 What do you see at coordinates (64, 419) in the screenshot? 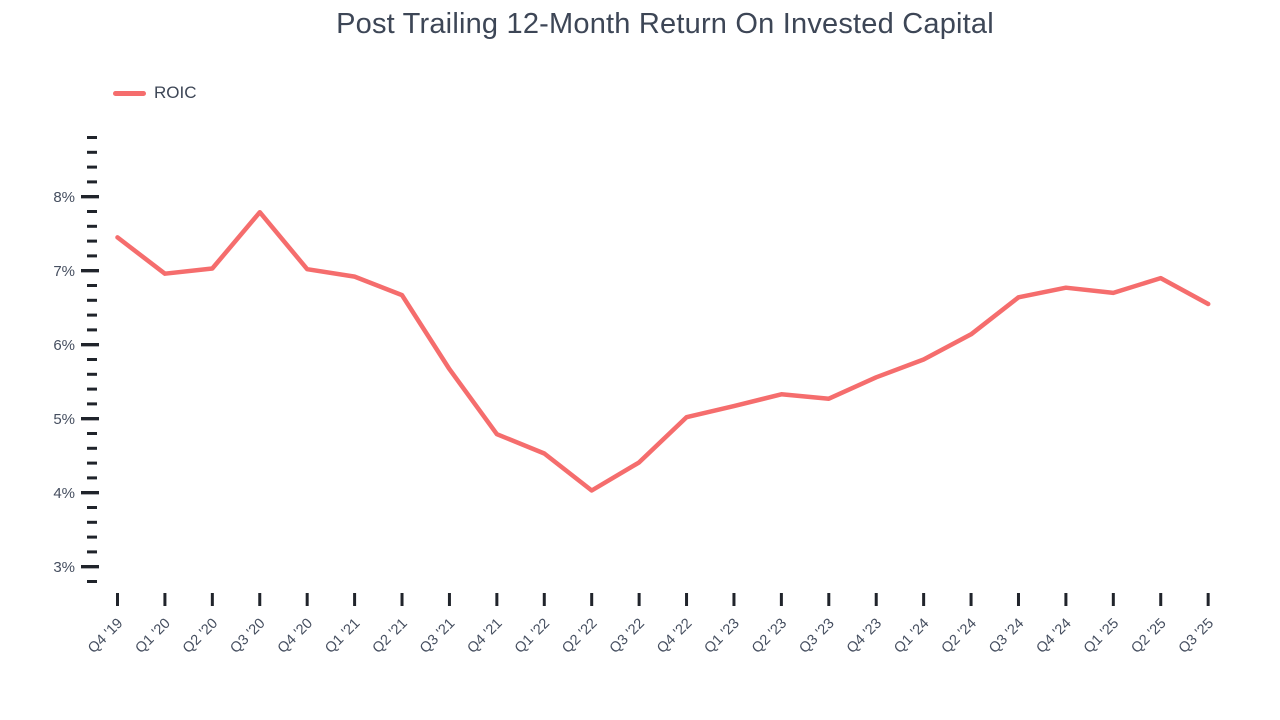
I see `y-tick-label: 5%` at bounding box center [64, 419].